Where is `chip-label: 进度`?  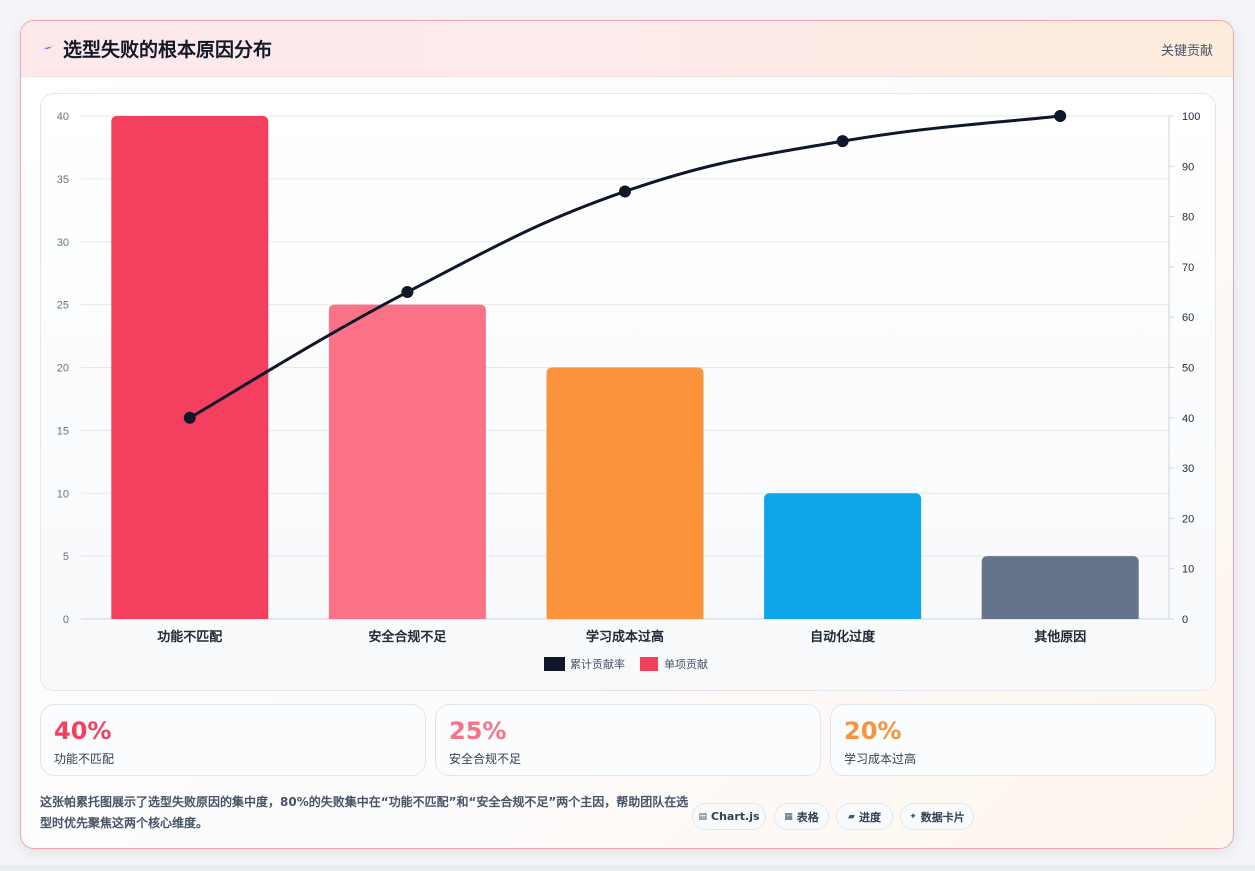 chip-label: 进度 is located at coordinates (869, 817).